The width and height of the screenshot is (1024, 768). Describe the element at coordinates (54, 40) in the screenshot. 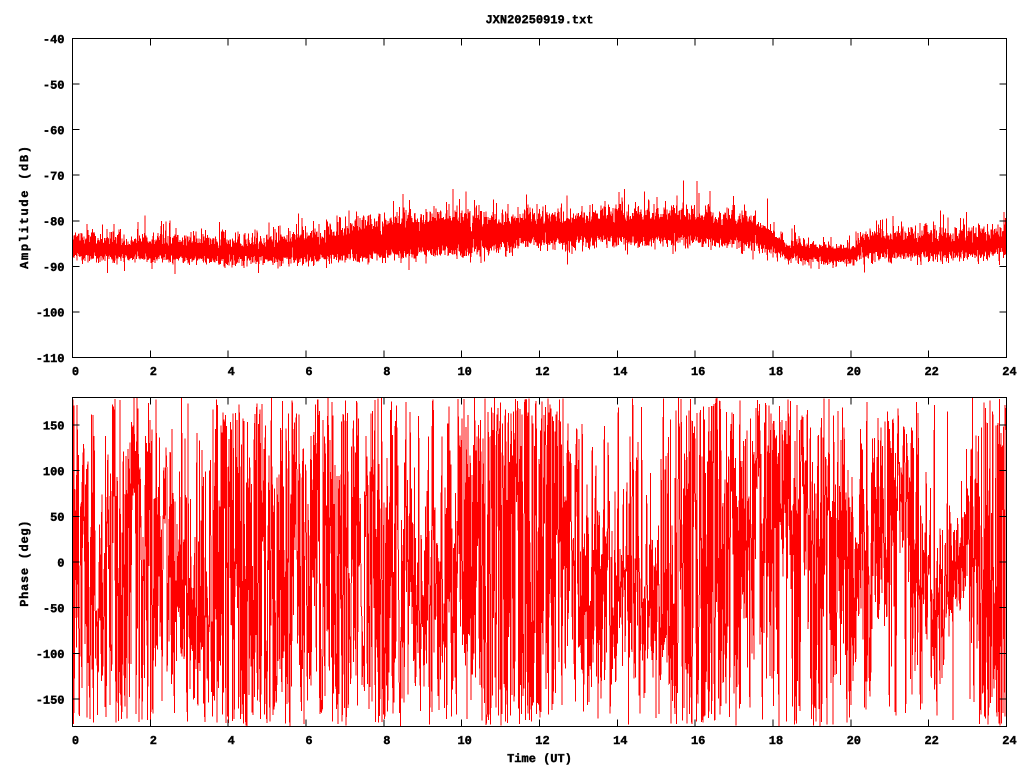

I see `svg-text: -40` at that location.